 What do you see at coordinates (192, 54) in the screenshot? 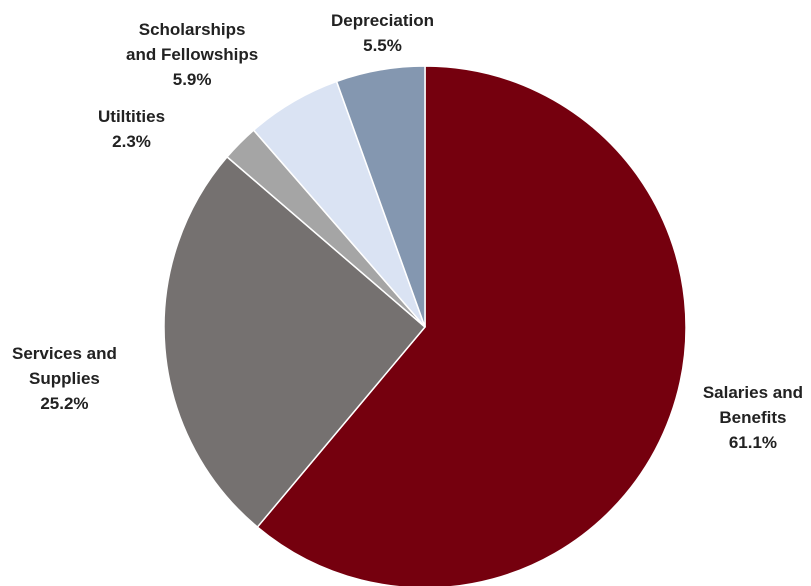
I see `label-scholarships-and-fellowships: Scholarships and Fellowships 5.9%` at bounding box center [192, 54].